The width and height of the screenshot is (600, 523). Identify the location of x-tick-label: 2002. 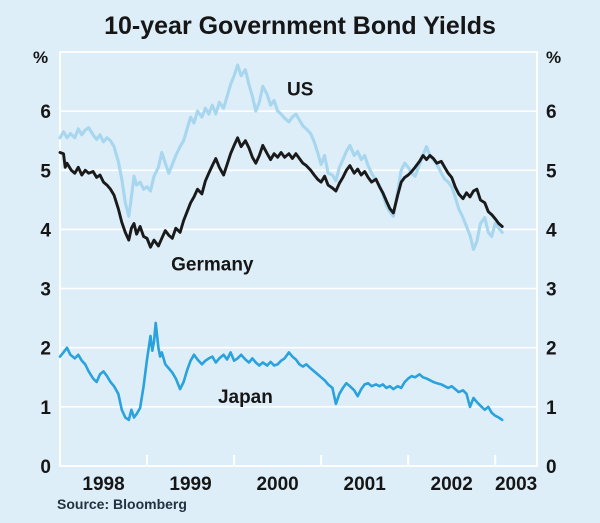
(452, 484).